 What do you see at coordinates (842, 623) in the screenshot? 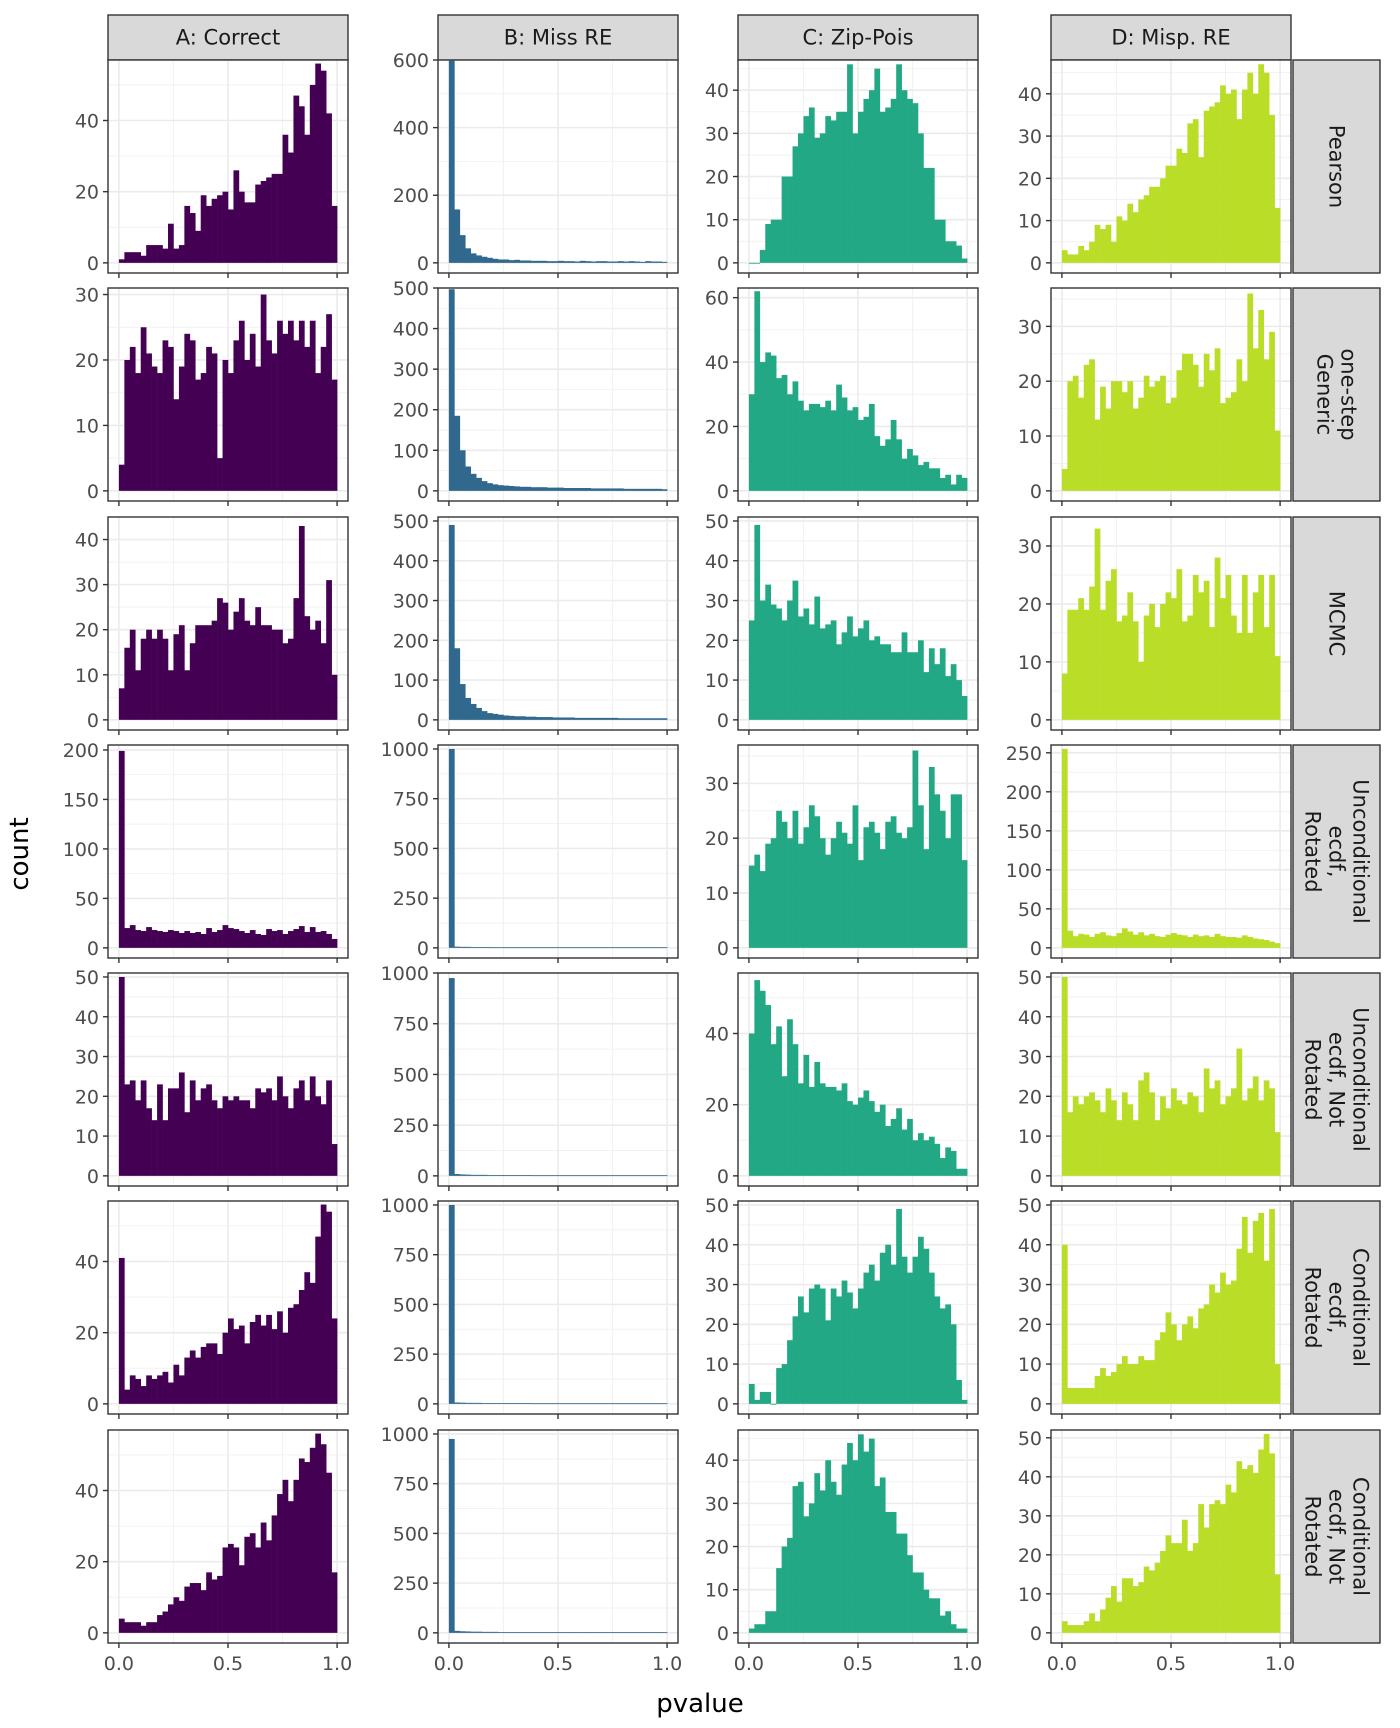
I see `histogram-panel: 0 10 20 30 40 50` at bounding box center [842, 623].